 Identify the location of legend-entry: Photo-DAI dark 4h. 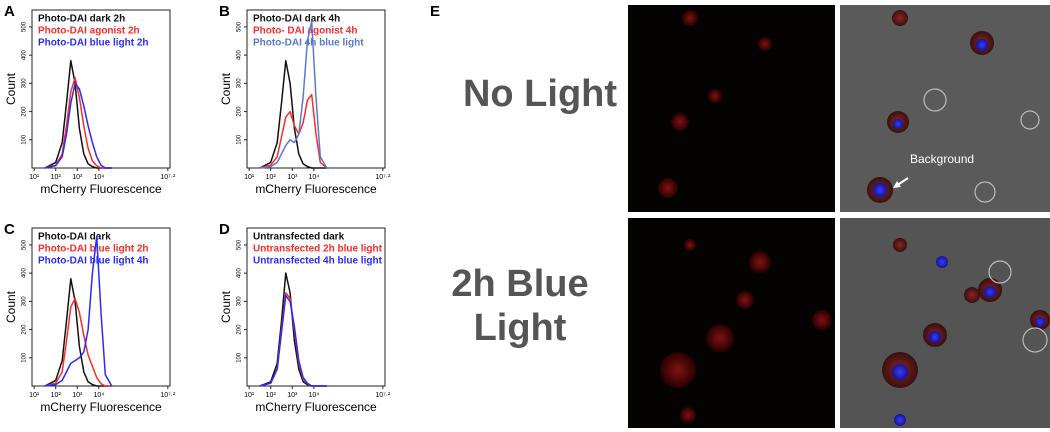
(296, 19).